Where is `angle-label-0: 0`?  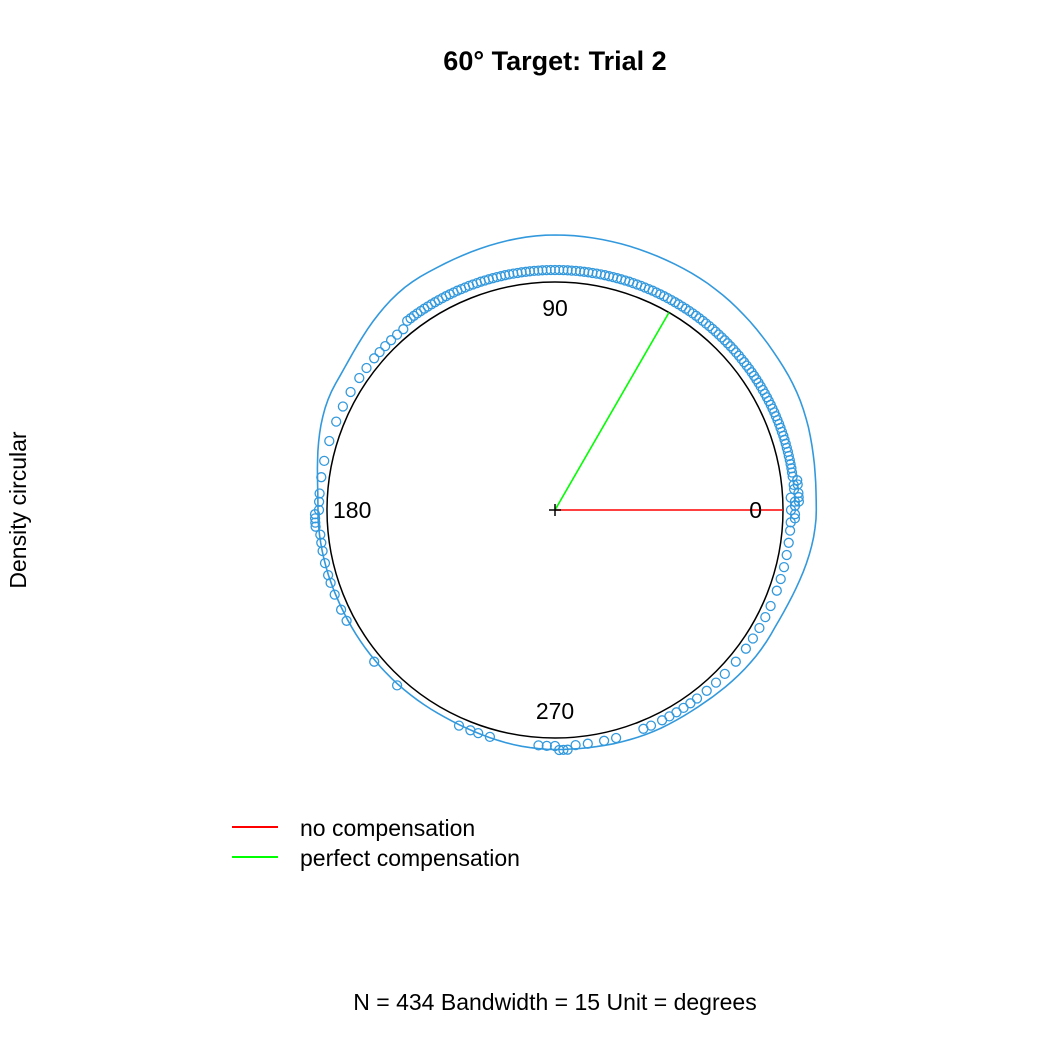
angle-label-0: 0 is located at coordinates (755, 510).